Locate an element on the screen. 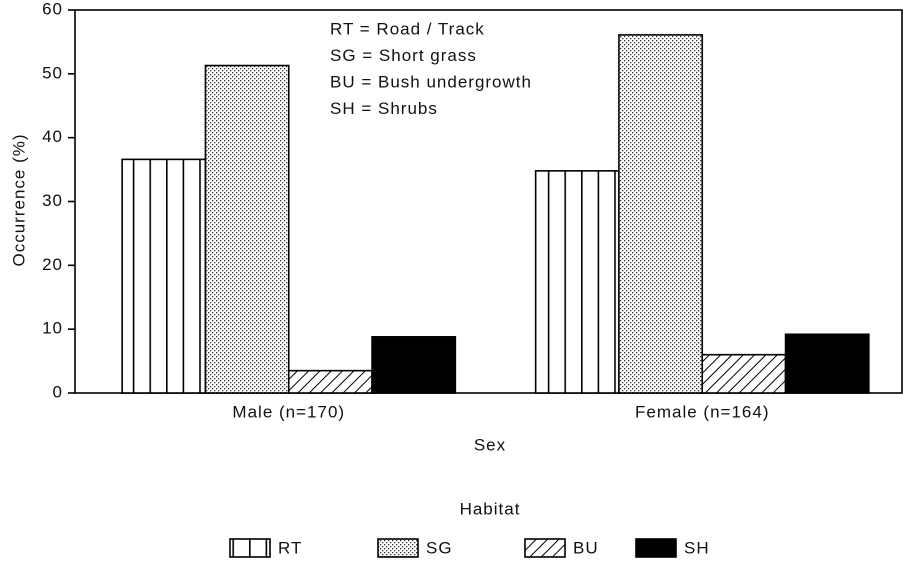  legend-label: SH is located at coordinates (697, 547).